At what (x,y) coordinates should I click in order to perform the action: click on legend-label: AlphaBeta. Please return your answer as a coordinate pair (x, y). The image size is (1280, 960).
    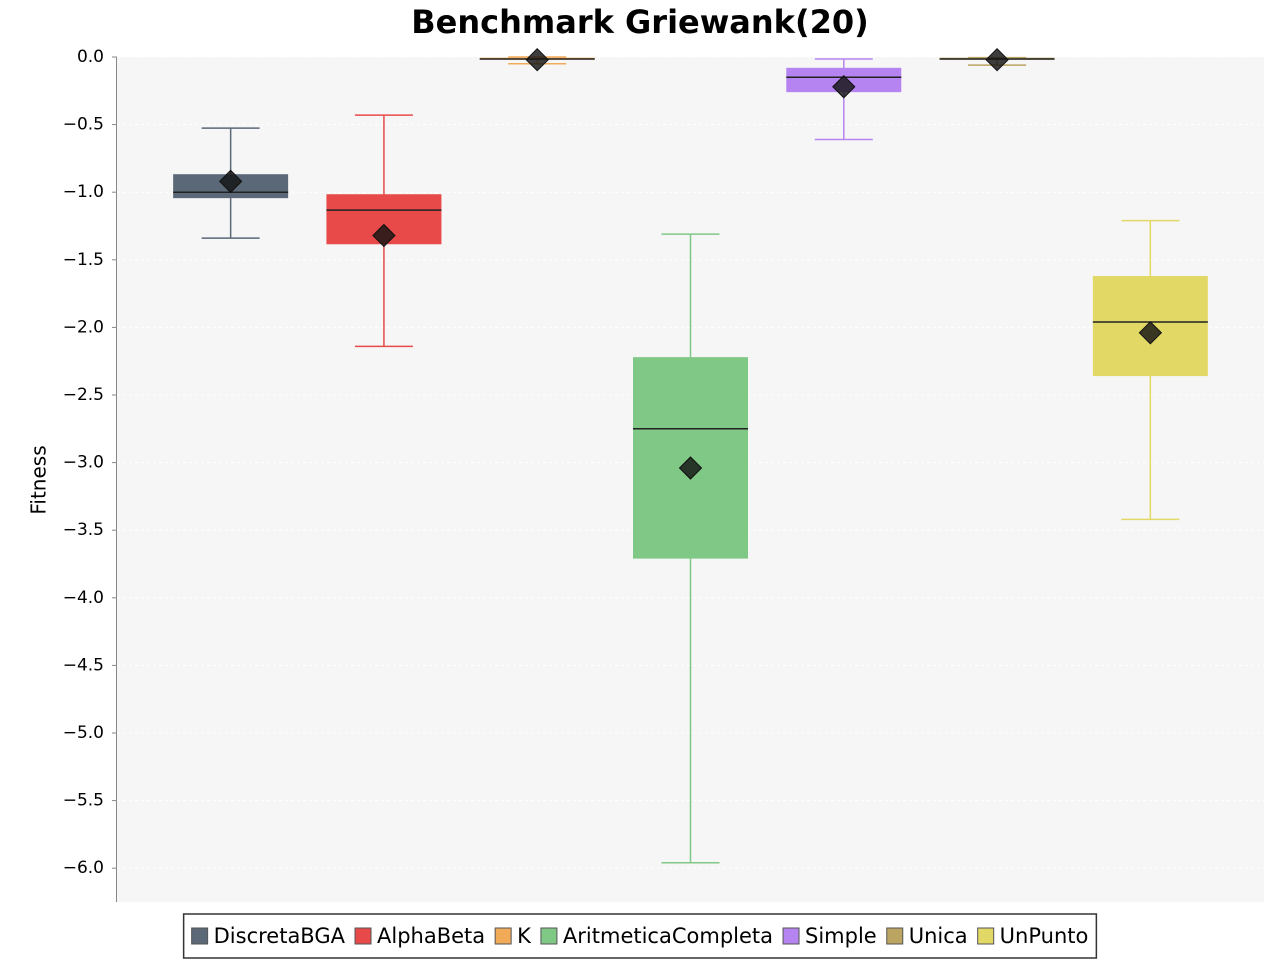
    Looking at the image, I should click on (431, 936).